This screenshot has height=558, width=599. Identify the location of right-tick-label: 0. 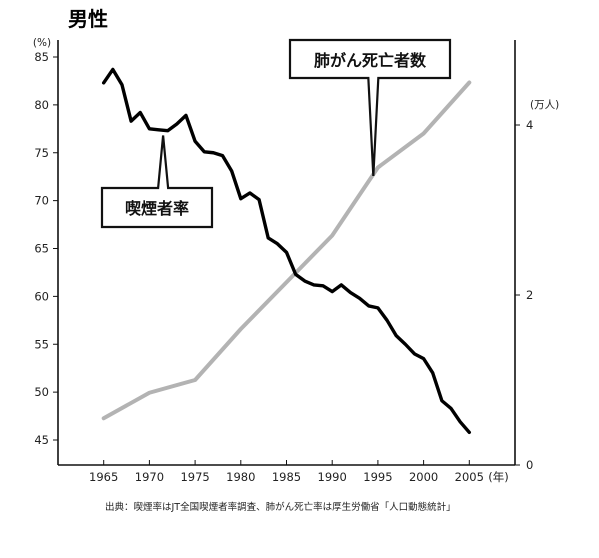
(529, 465).